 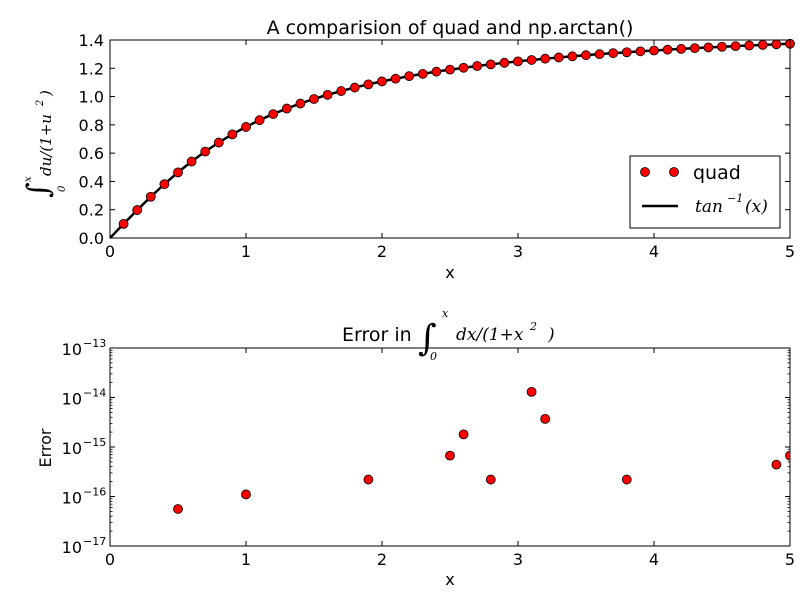 What do you see at coordinates (91, 210) in the screenshot?
I see `top-y-tick-label: 0.2` at bounding box center [91, 210].